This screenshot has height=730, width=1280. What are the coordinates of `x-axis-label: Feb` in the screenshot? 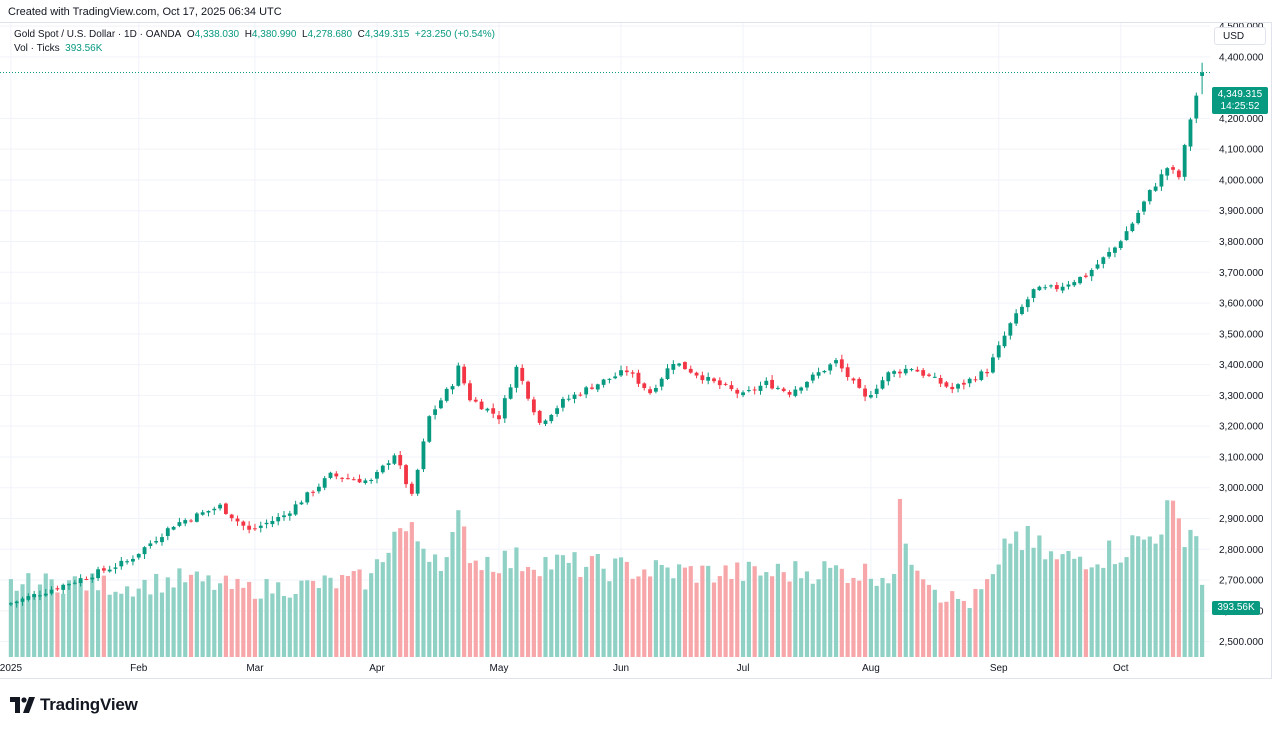 It's located at (139, 668).